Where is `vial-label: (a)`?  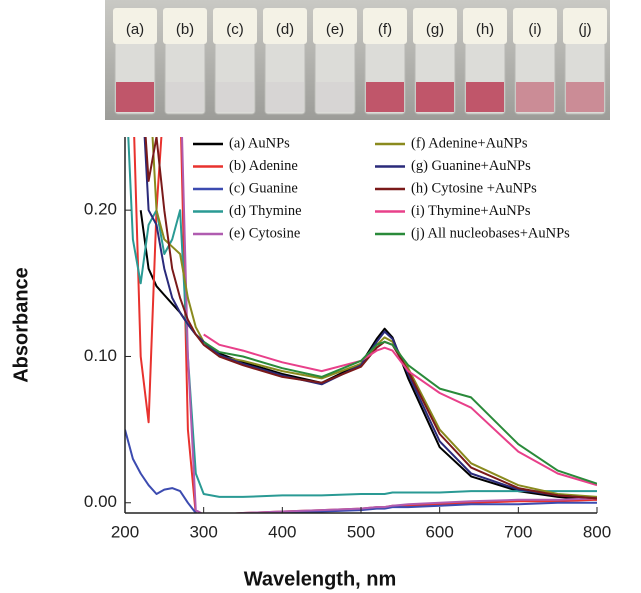
vial-label: (a) is located at coordinates (135, 29).